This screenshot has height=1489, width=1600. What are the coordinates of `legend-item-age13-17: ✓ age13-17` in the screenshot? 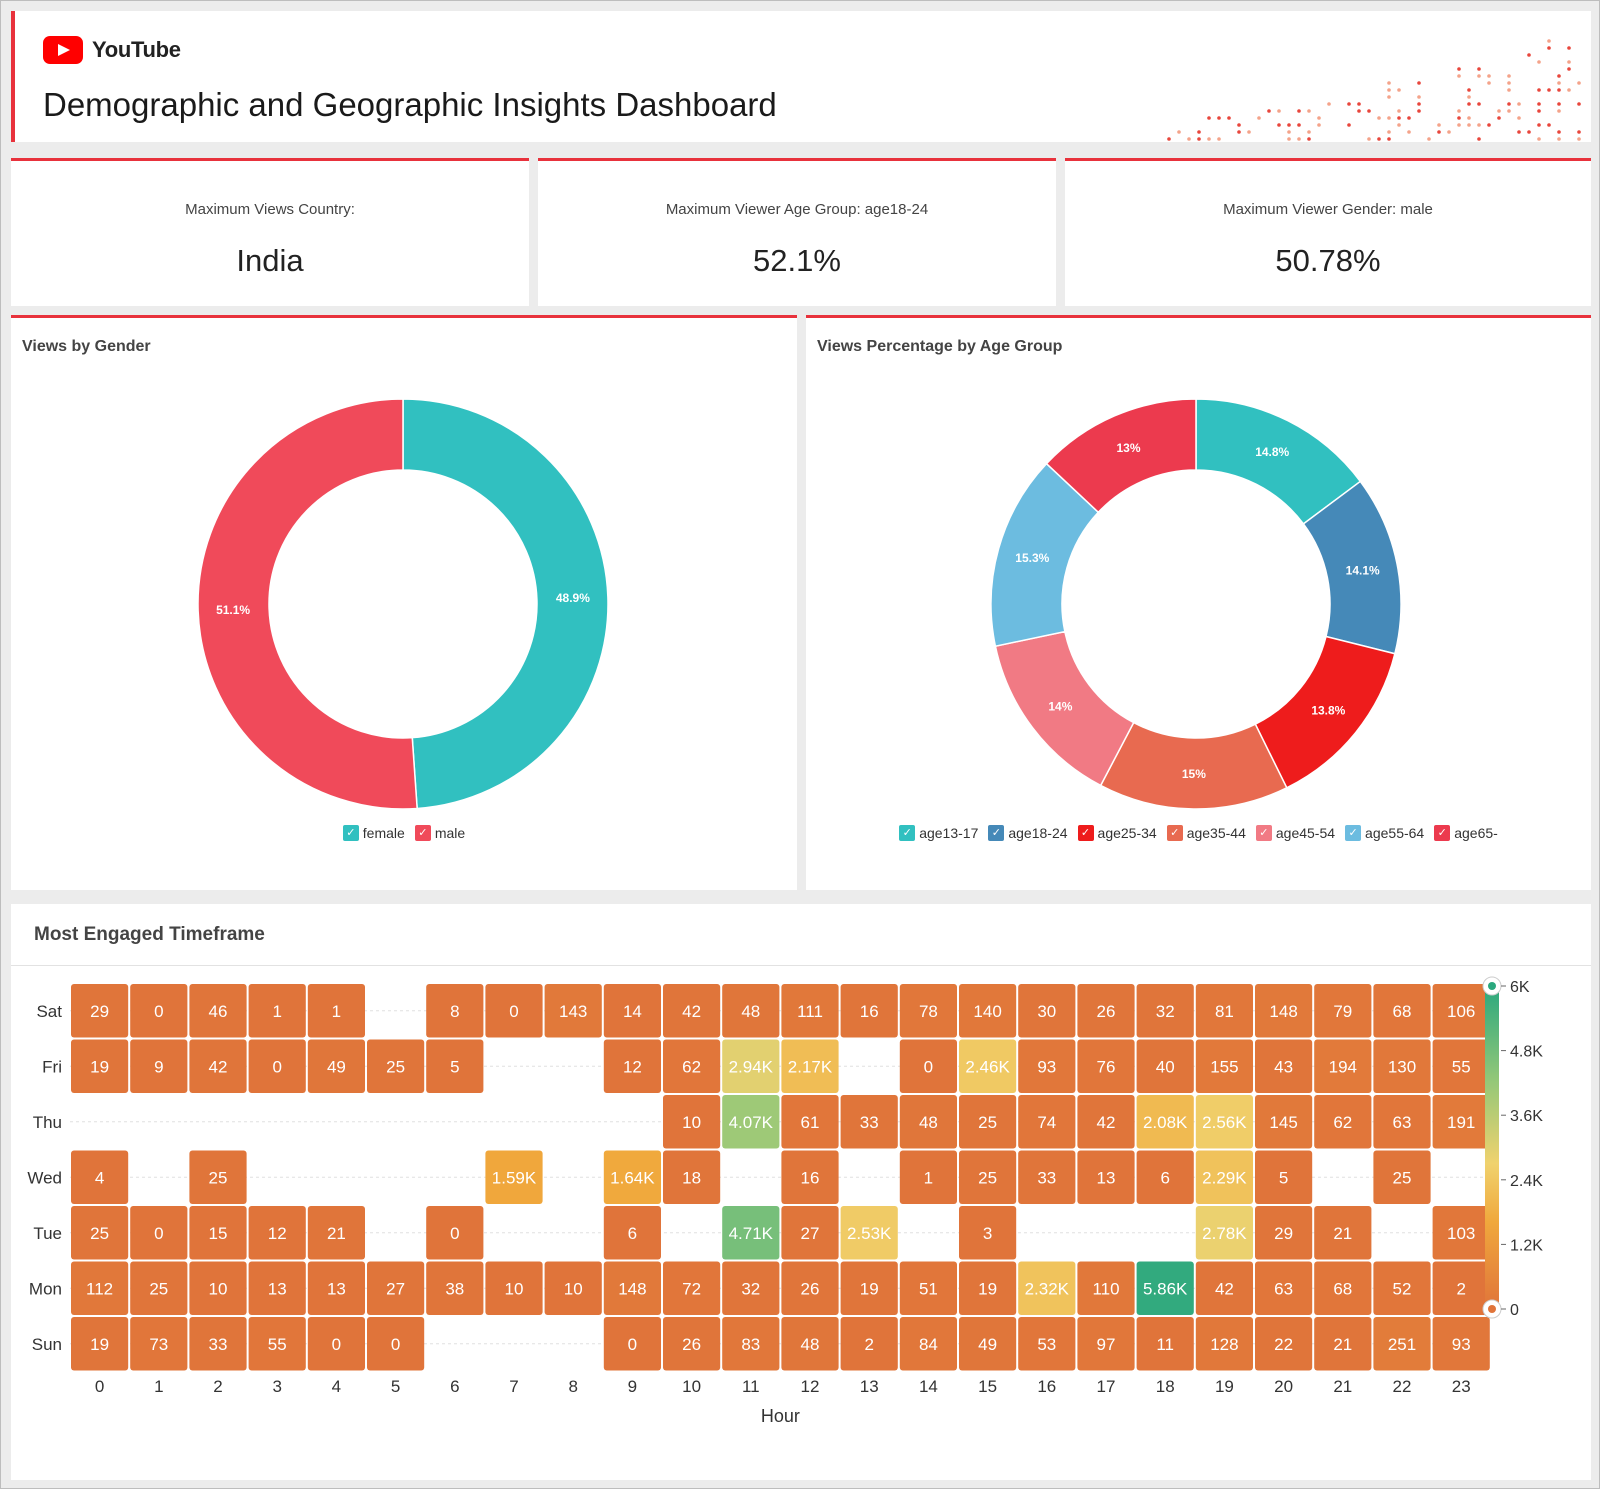 It's located at (938, 833).